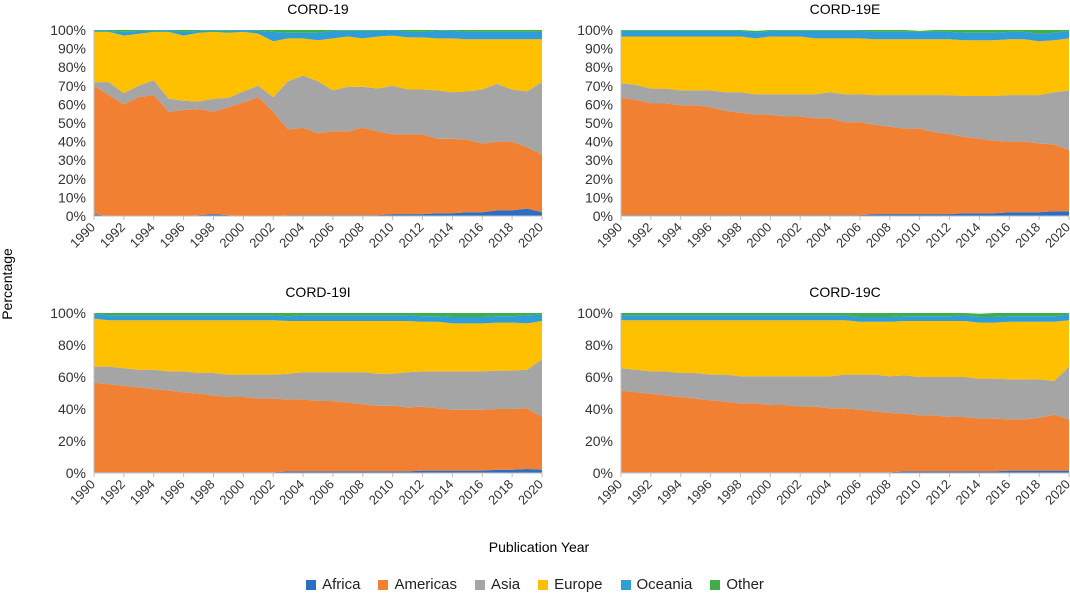  I want to click on legend-swatch-europe, so click(543, 584).